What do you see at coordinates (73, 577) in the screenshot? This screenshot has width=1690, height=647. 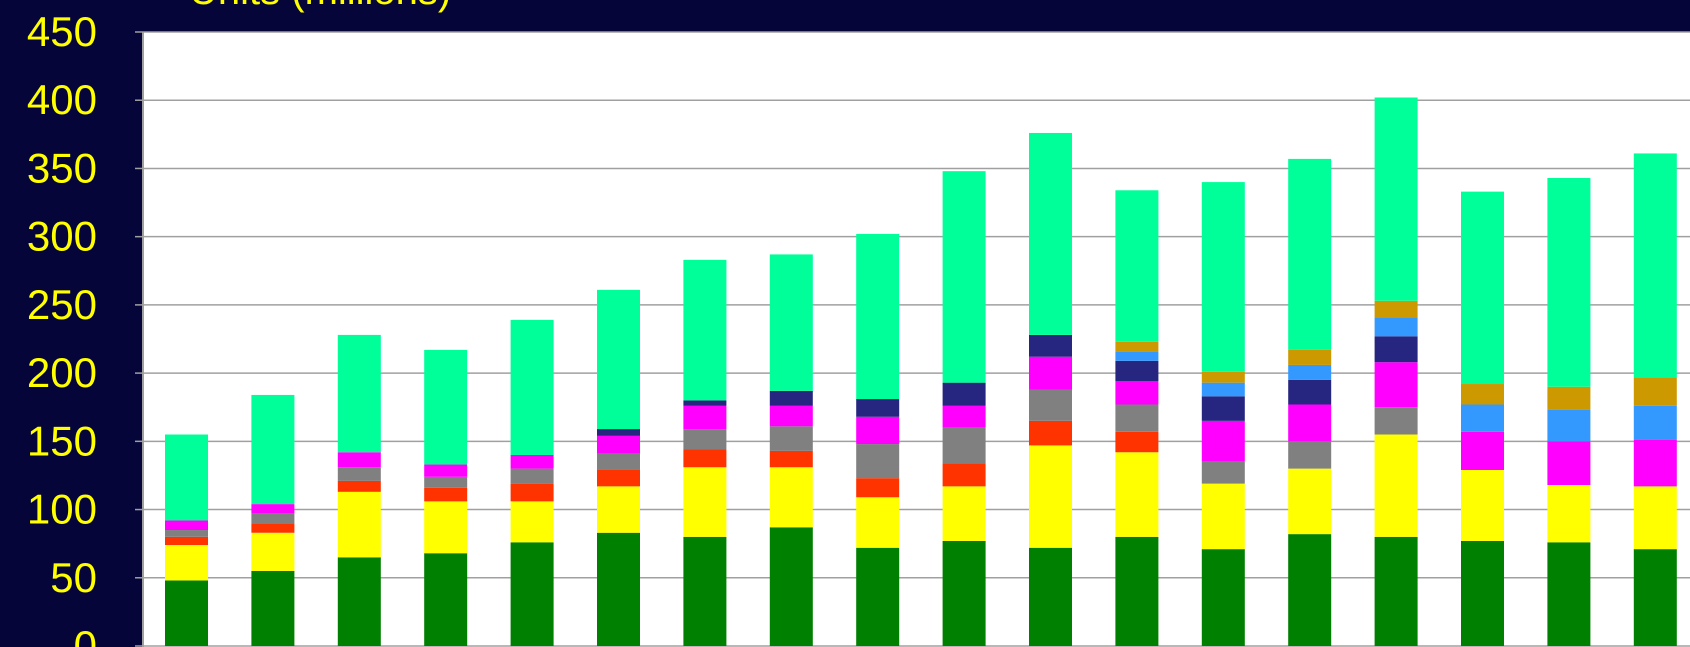 I see `y-tick-label: 50` at bounding box center [73, 577].